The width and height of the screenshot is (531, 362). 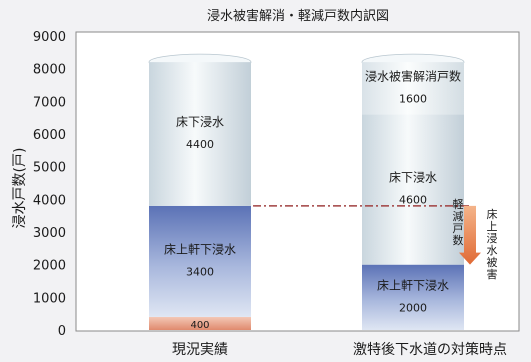 I want to click on reduction-annotation: 軽減戸数 床上浸水被害, so click(x=375, y=239).